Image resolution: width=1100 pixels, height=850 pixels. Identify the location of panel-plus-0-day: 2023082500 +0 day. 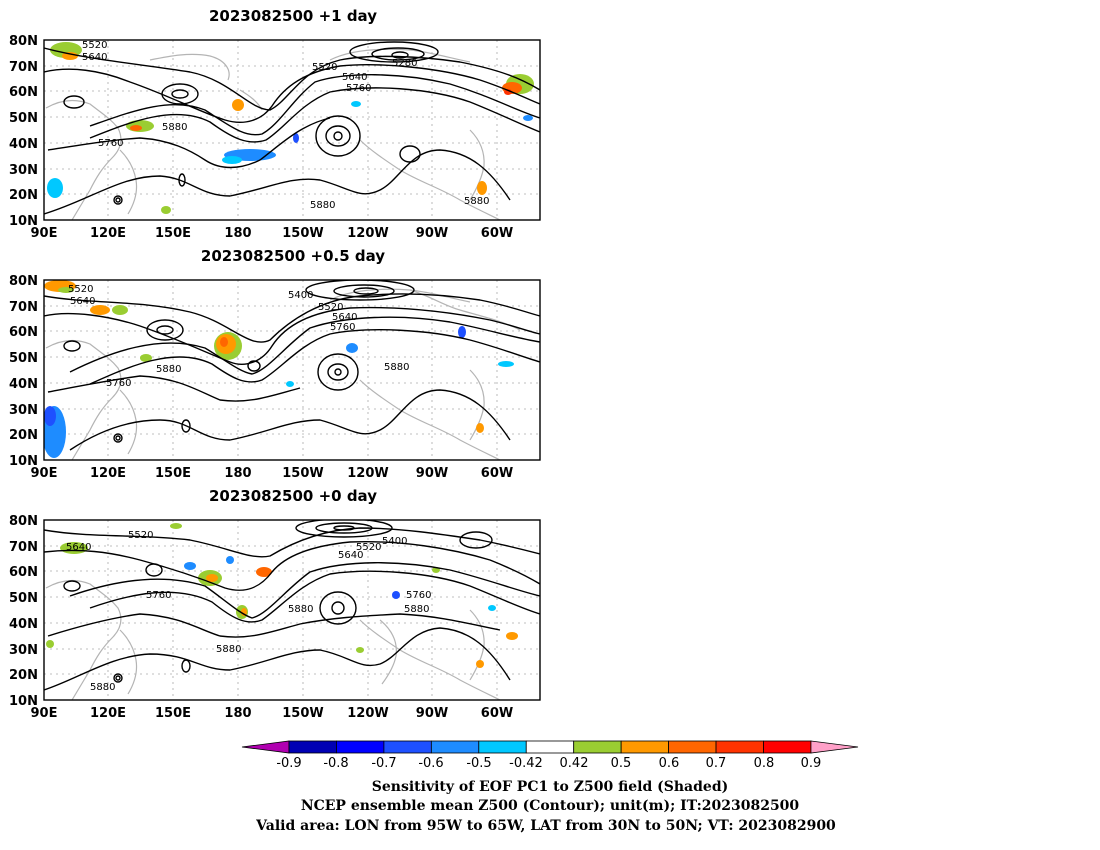
(275, 604).